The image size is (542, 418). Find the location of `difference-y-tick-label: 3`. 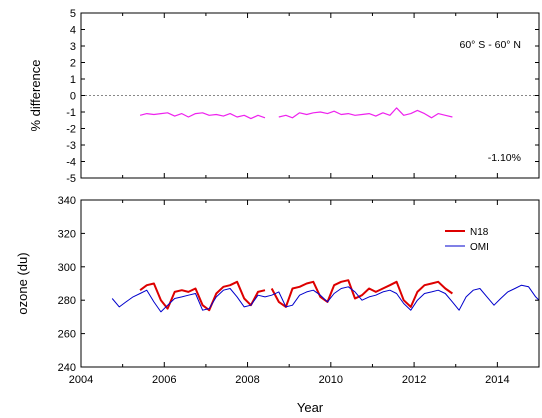

difference-y-tick-label: 3 is located at coordinates (73, 47).